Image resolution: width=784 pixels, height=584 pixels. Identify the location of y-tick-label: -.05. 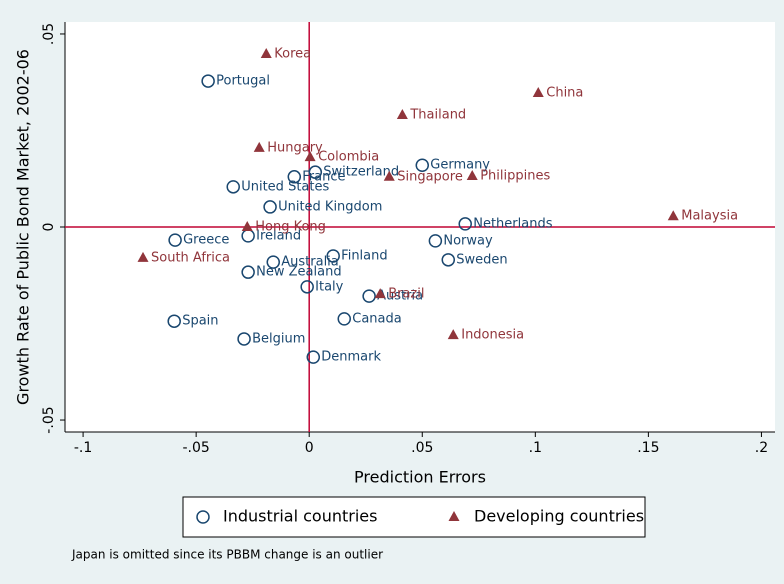
(49, 419).